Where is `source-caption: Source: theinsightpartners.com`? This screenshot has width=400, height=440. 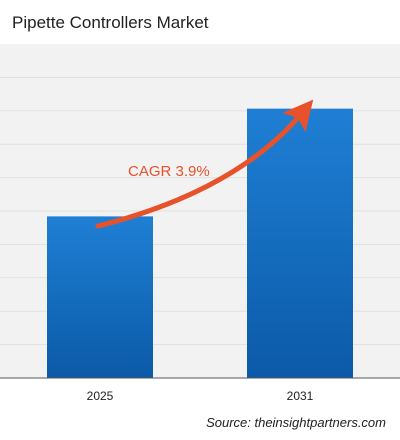 source-caption: Source: theinsightpartners.com is located at coordinates (296, 422).